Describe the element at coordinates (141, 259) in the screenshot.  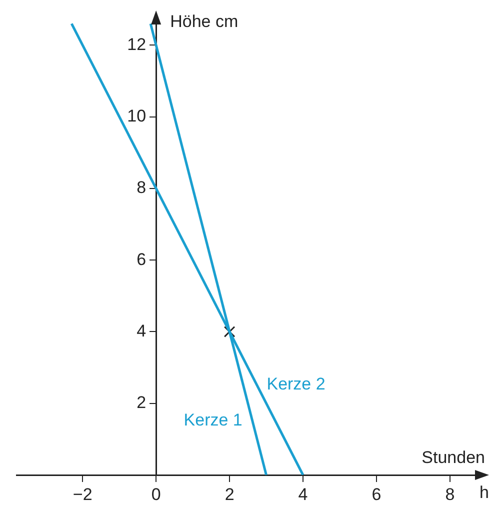
I see `y-tick-label: 6` at that location.